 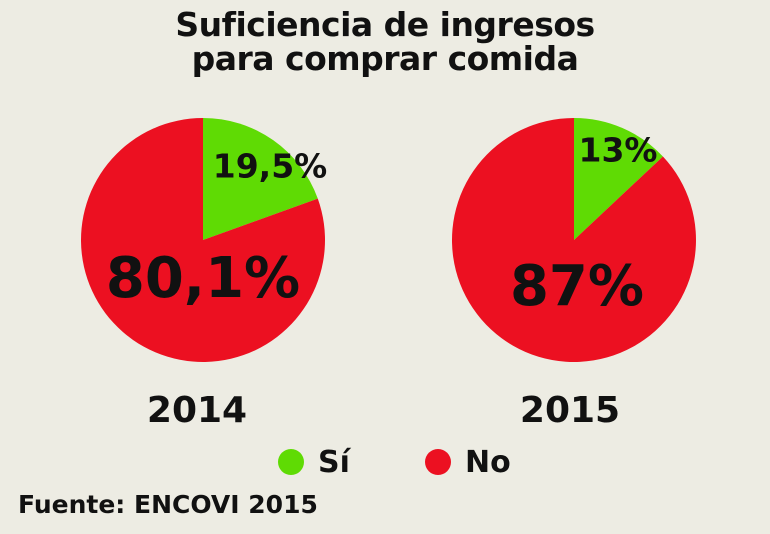 I want to click on legend-label-no: No, so click(x=488, y=462).